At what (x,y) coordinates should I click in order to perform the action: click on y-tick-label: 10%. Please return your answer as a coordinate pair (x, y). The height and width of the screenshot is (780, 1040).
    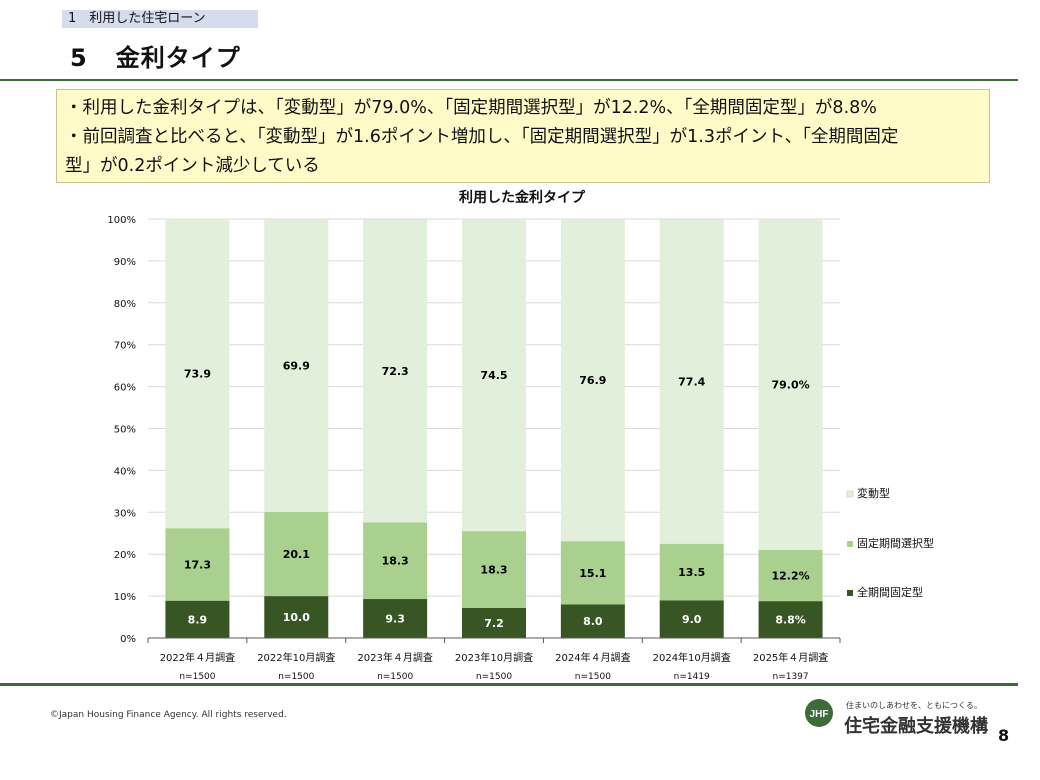
    Looking at the image, I should click on (125, 597).